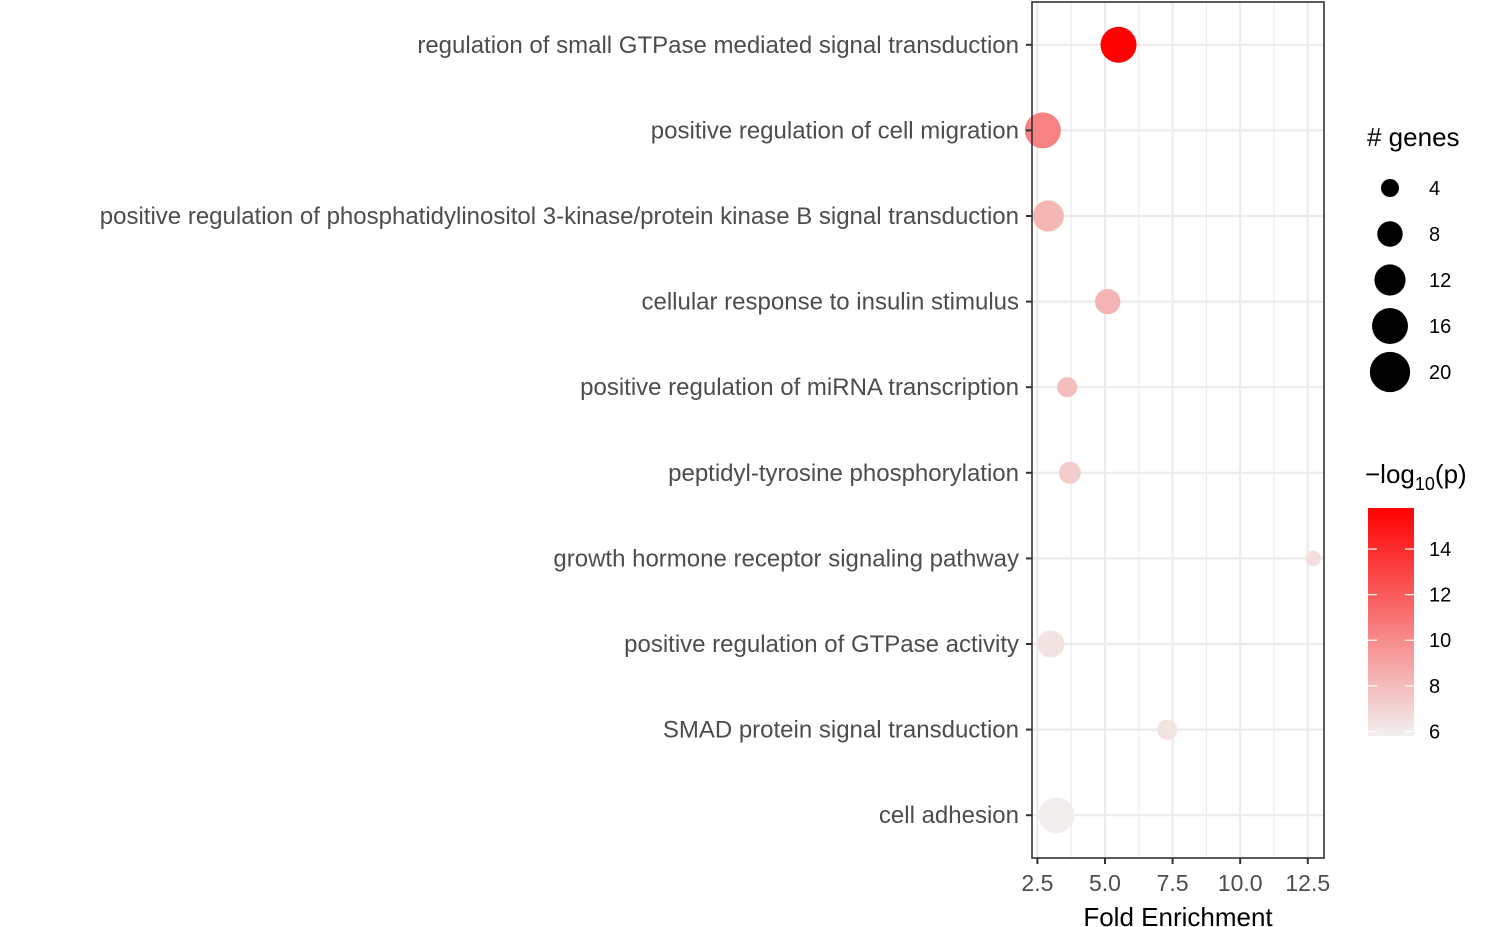  Describe the element at coordinates (1434, 235) in the screenshot. I see `size-legend-label: 8` at that location.